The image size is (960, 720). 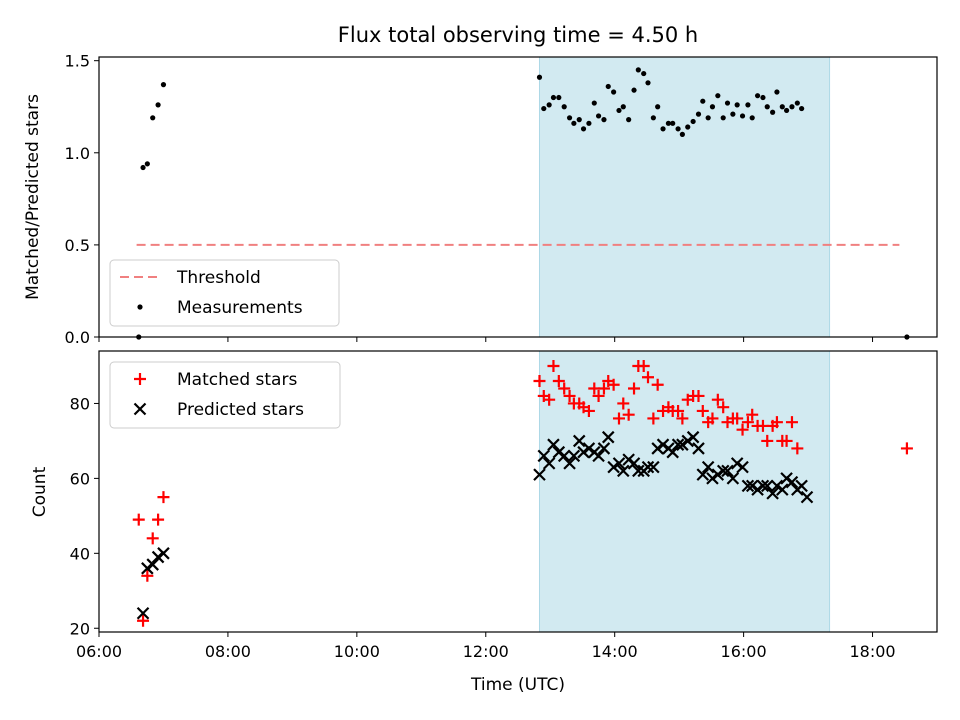 I want to click on y-tick-label: 80, so click(x=80, y=403).